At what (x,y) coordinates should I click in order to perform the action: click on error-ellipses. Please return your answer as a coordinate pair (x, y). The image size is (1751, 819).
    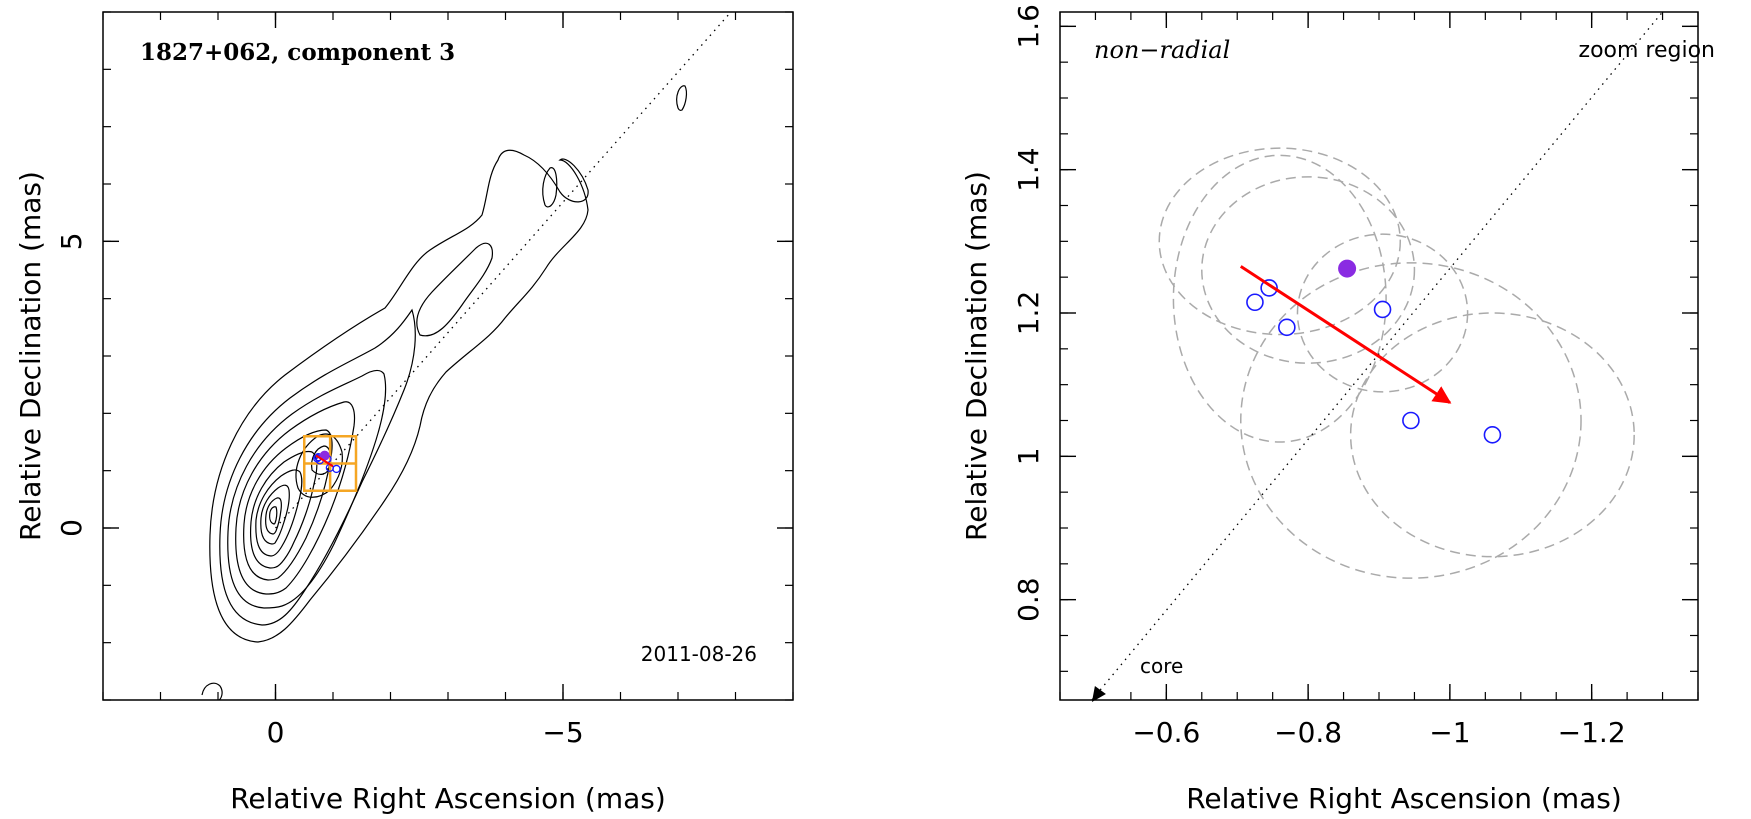
    Looking at the image, I should click on (1396, 363).